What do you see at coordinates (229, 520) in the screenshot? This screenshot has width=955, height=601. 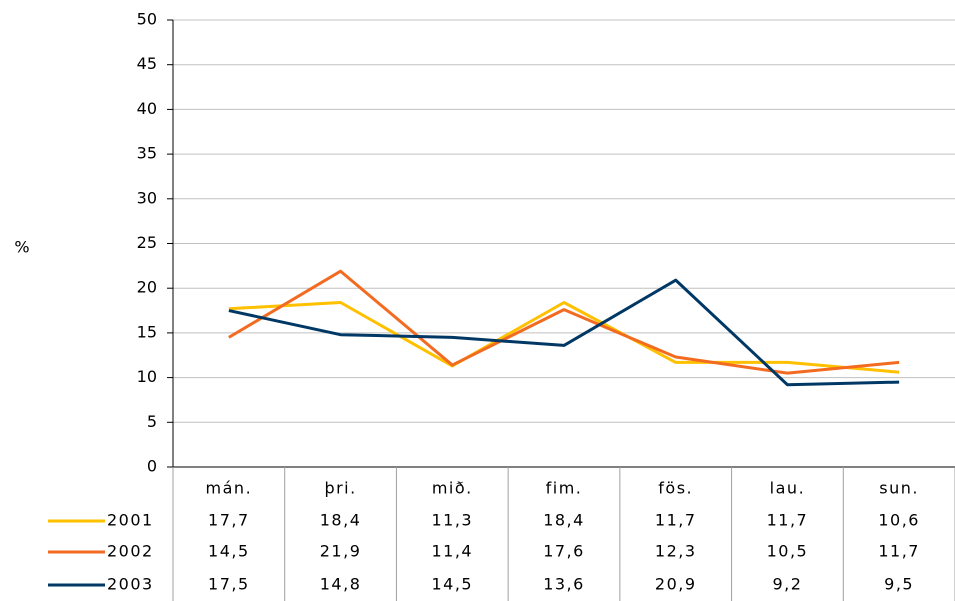 I see `table-cell: 17,7` at bounding box center [229, 520].